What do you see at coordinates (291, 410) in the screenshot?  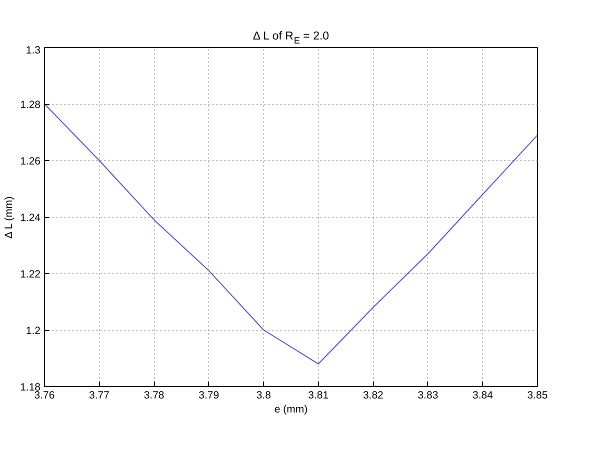 I see `x-axis-title: e (mm)` at bounding box center [291, 410].